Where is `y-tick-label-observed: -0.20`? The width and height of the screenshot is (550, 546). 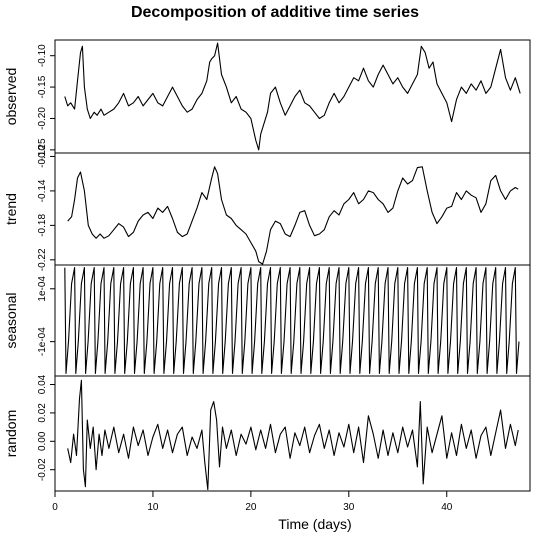
y-tick-label-observed: -0.20 is located at coordinates (42, 118).